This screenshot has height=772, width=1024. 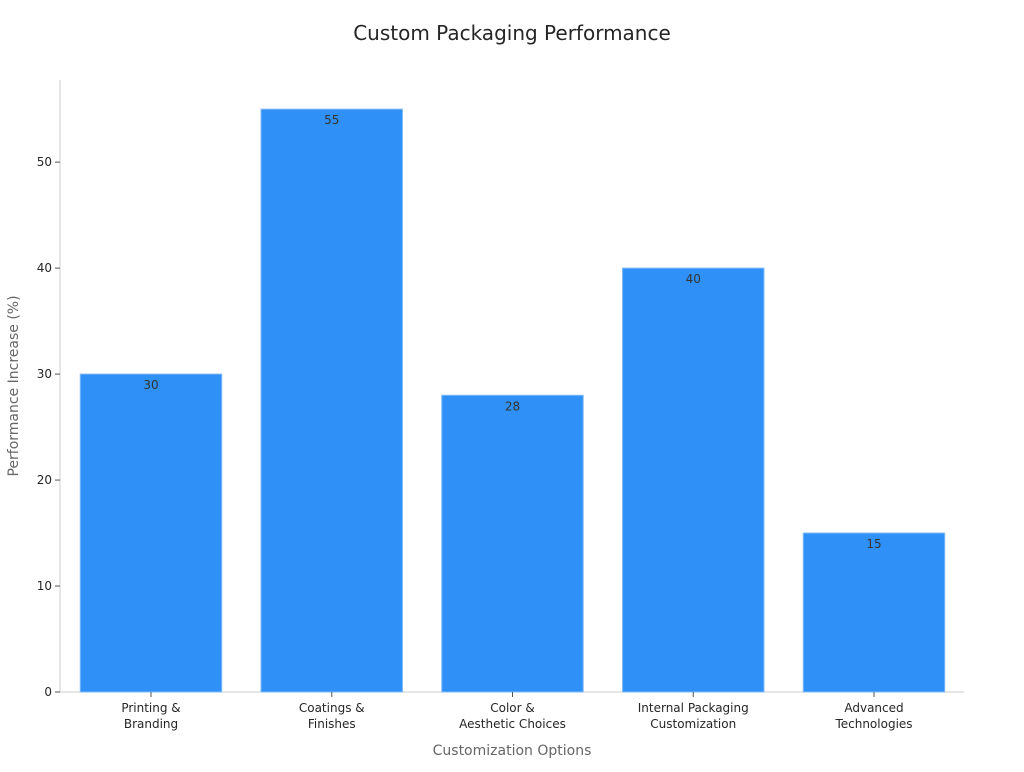 I want to click on y-tick-label: 20, so click(x=44, y=480).